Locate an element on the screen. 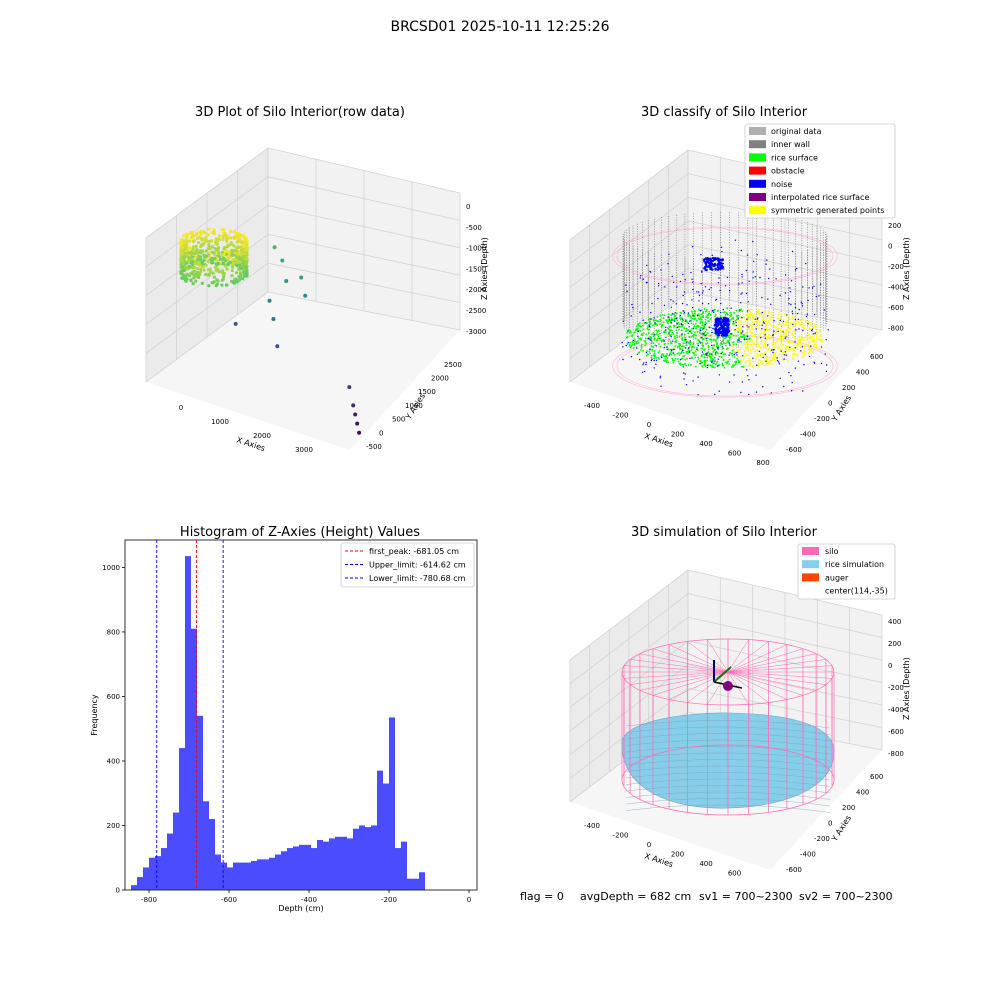 Image resolution: width=1000 pixels, height=1000 pixels. y-tick-label: 200 is located at coordinates (113, 826).